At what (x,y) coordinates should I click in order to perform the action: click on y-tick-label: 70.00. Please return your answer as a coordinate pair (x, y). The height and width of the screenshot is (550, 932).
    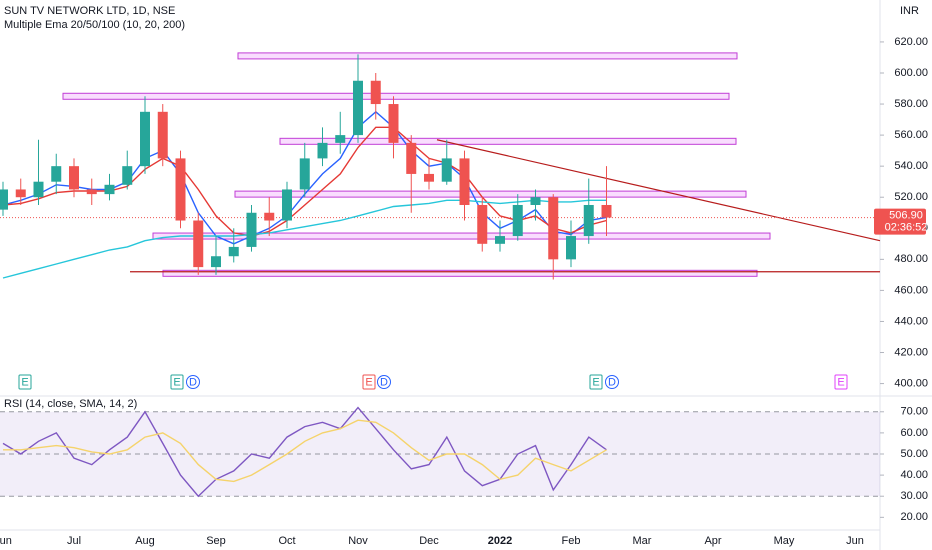
    Looking at the image, I should click on (914, 412).